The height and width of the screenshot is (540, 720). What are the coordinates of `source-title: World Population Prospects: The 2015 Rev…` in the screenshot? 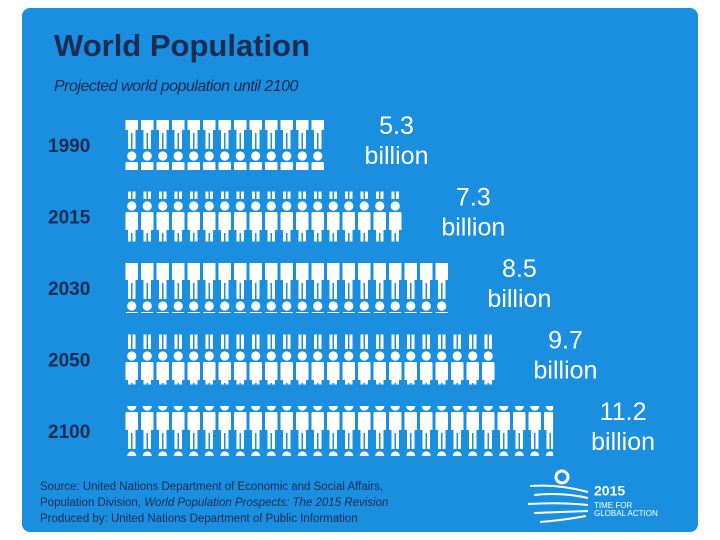 It's located at (266, 503).